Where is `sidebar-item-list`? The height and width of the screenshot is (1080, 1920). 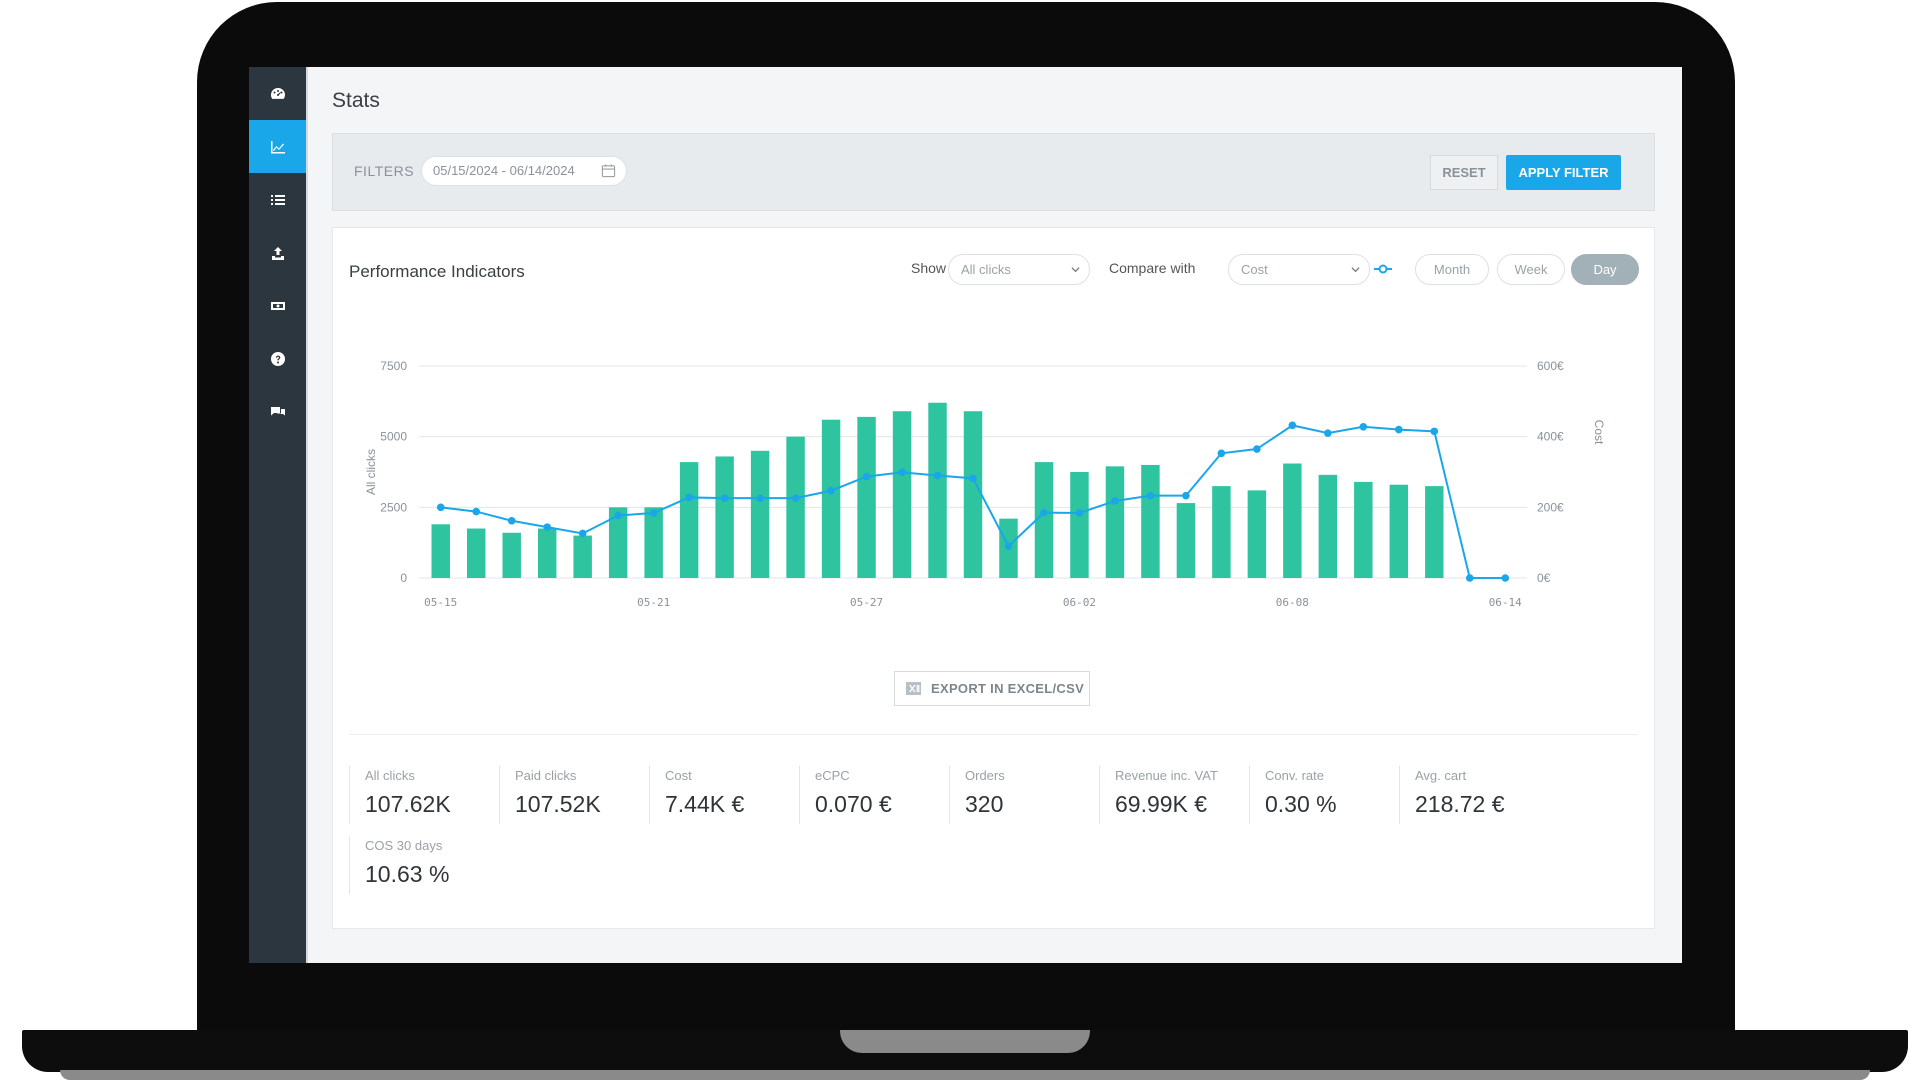 sidebar-item-list is located at coordinates (277, 199).